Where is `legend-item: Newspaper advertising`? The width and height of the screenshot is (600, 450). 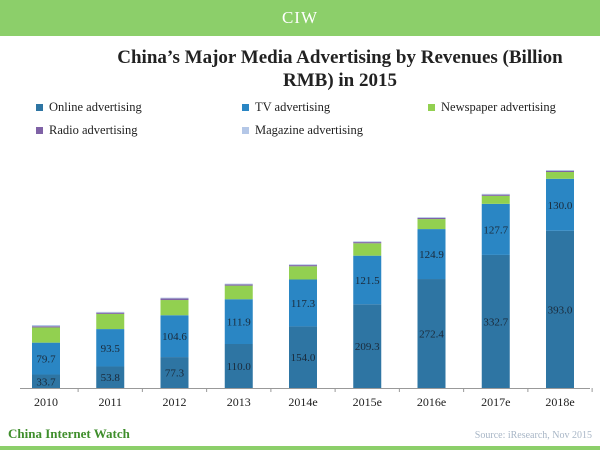
legend-item: Newspaper advertising is located at coordinates (492, 107).